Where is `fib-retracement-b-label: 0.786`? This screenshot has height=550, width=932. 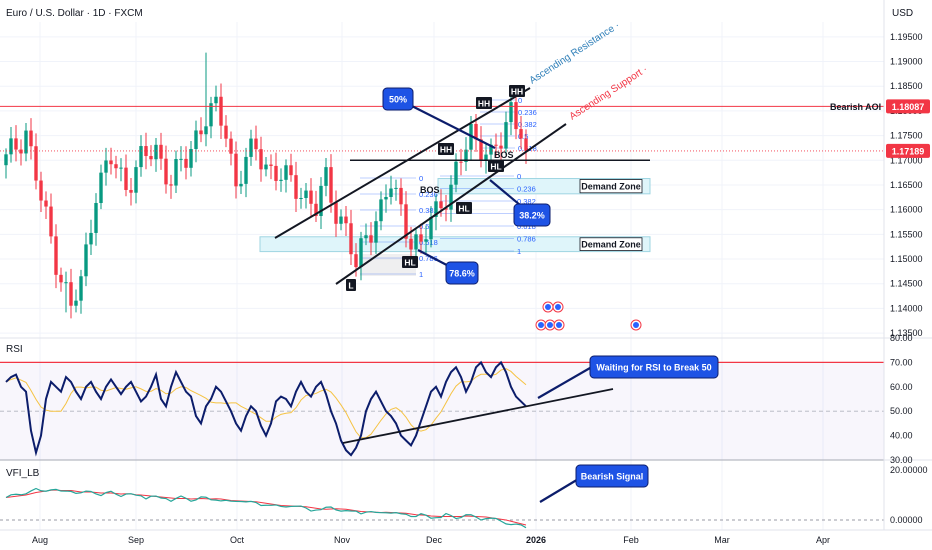 fib-retracement-b-label: 0.786 is located at coordinates (526, 239).